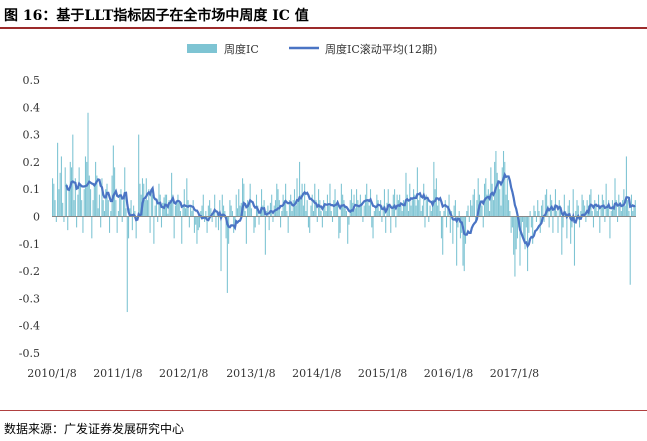 The width and height of the screenshot is (647, 441). Describe the element at coordinates (183, 373) in the screenshot. I see `x-tick-label: 2012/1/8` at that location.